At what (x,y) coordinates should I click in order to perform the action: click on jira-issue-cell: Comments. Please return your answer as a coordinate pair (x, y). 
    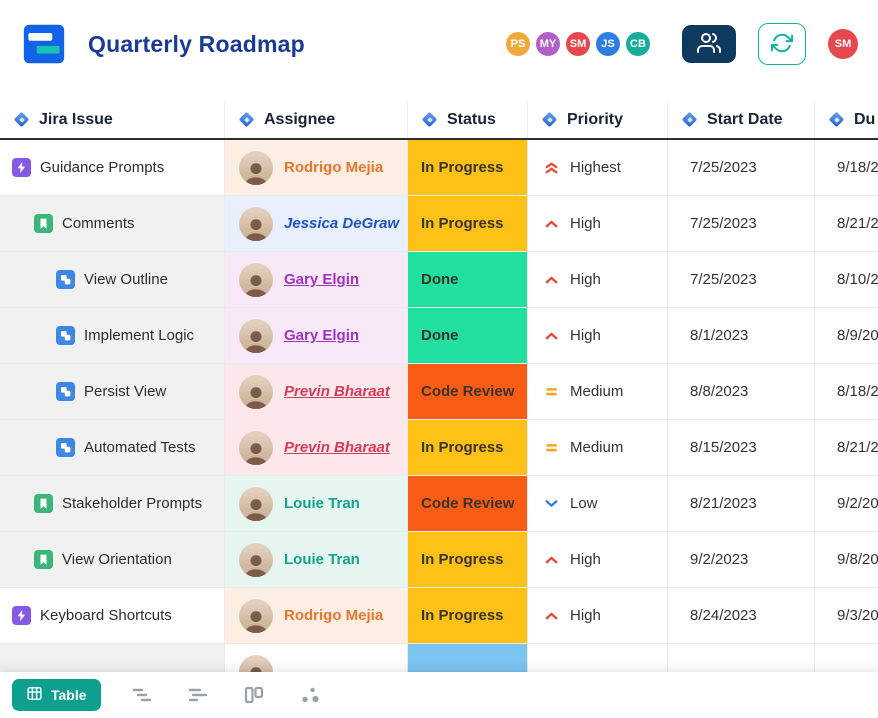
    Looking at the image, I should click on (112, 223).